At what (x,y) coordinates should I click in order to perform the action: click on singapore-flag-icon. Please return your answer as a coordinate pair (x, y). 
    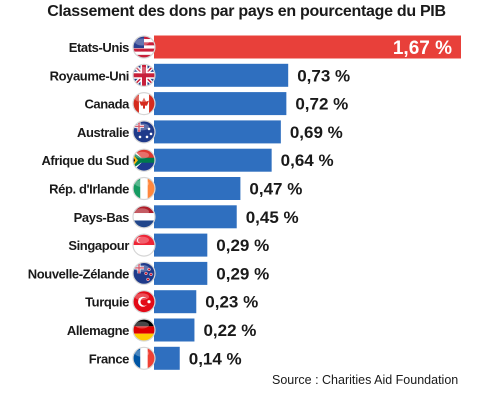
    Looking at the image, I should click on (144, 245).